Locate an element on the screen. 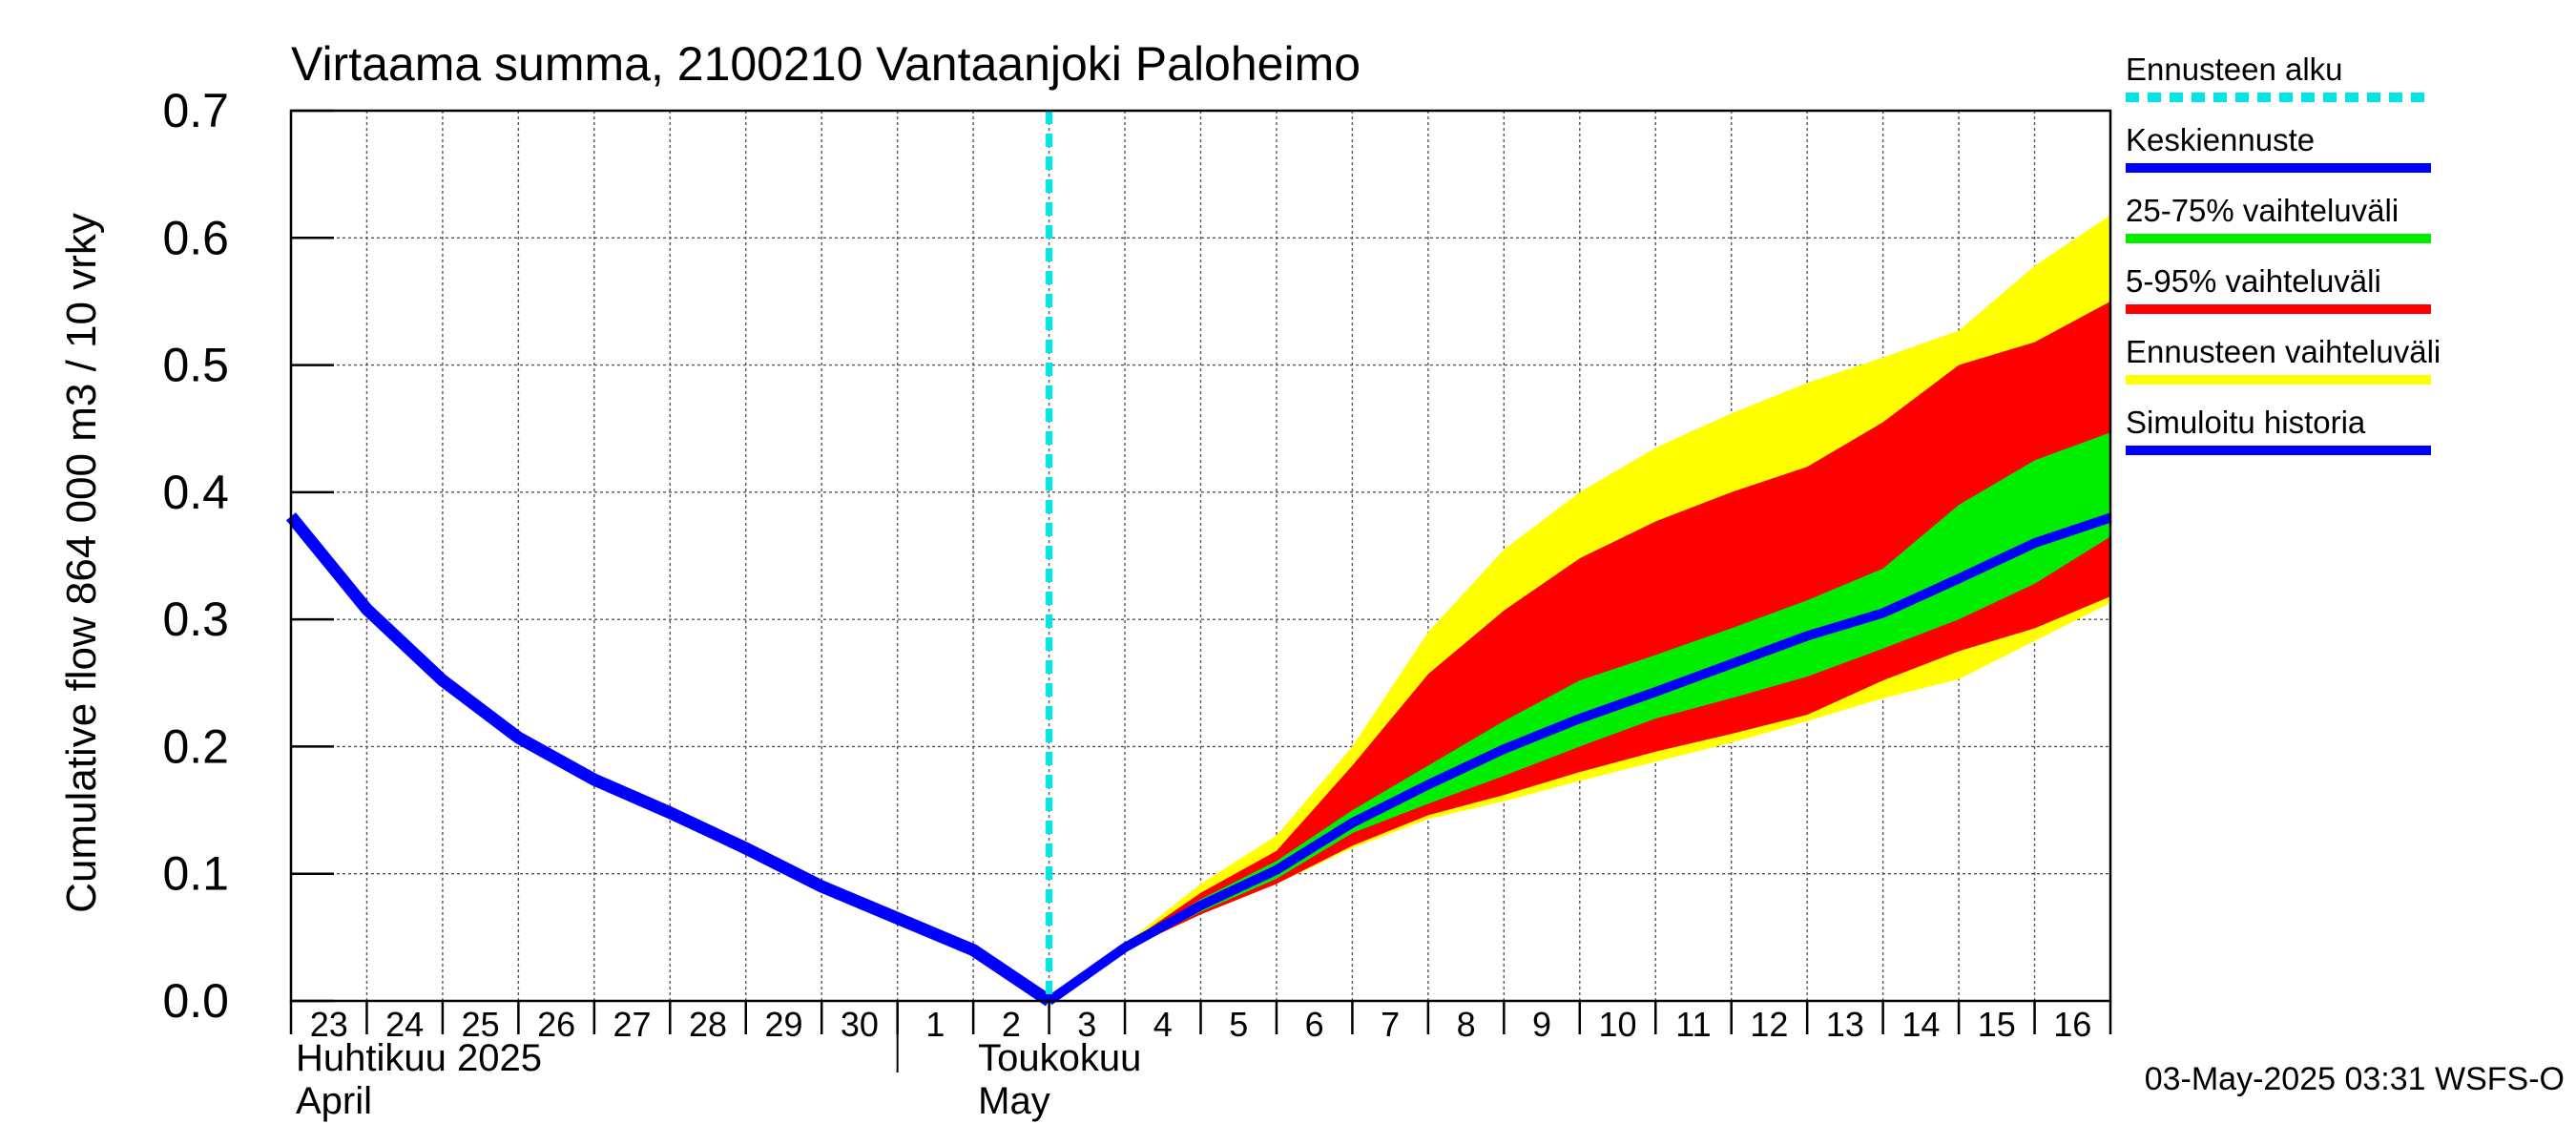  y-tick-label: 0.1 is located at coordinates (195, 874).